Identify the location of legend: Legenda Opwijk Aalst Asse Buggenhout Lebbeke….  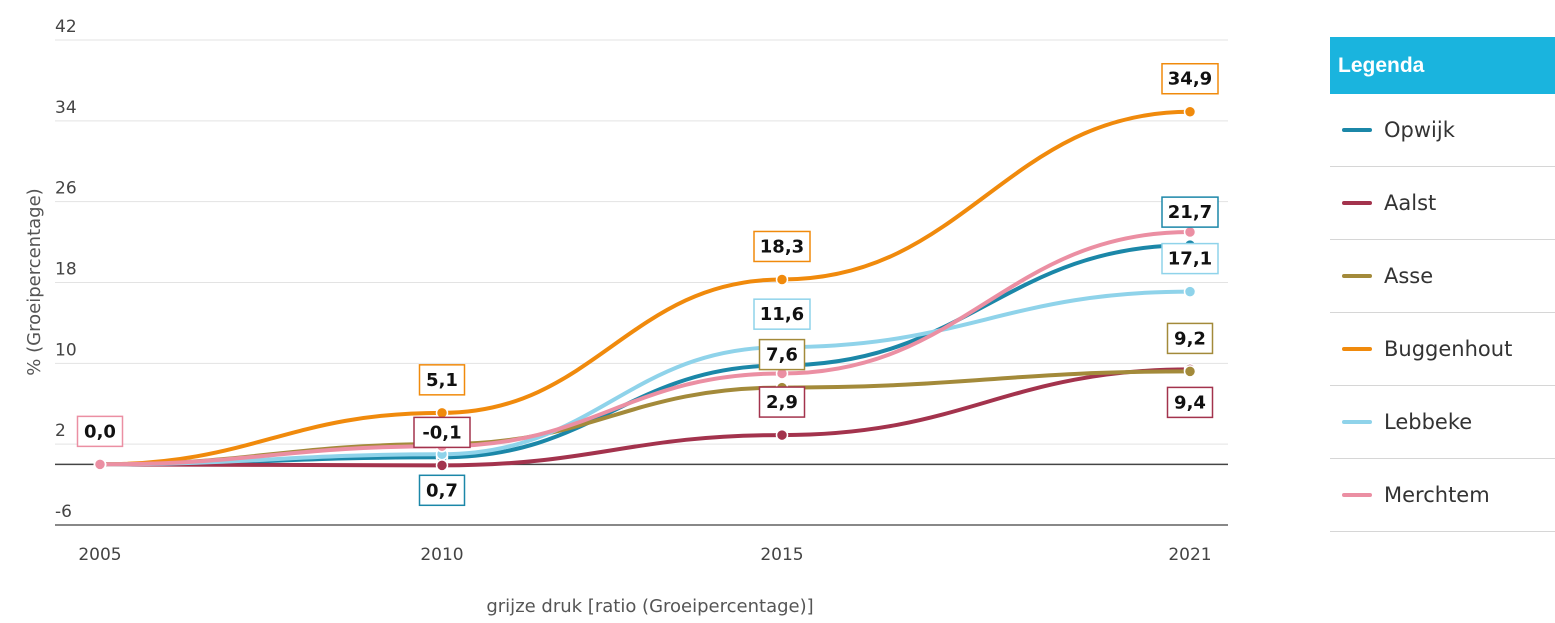
(1442, 284).